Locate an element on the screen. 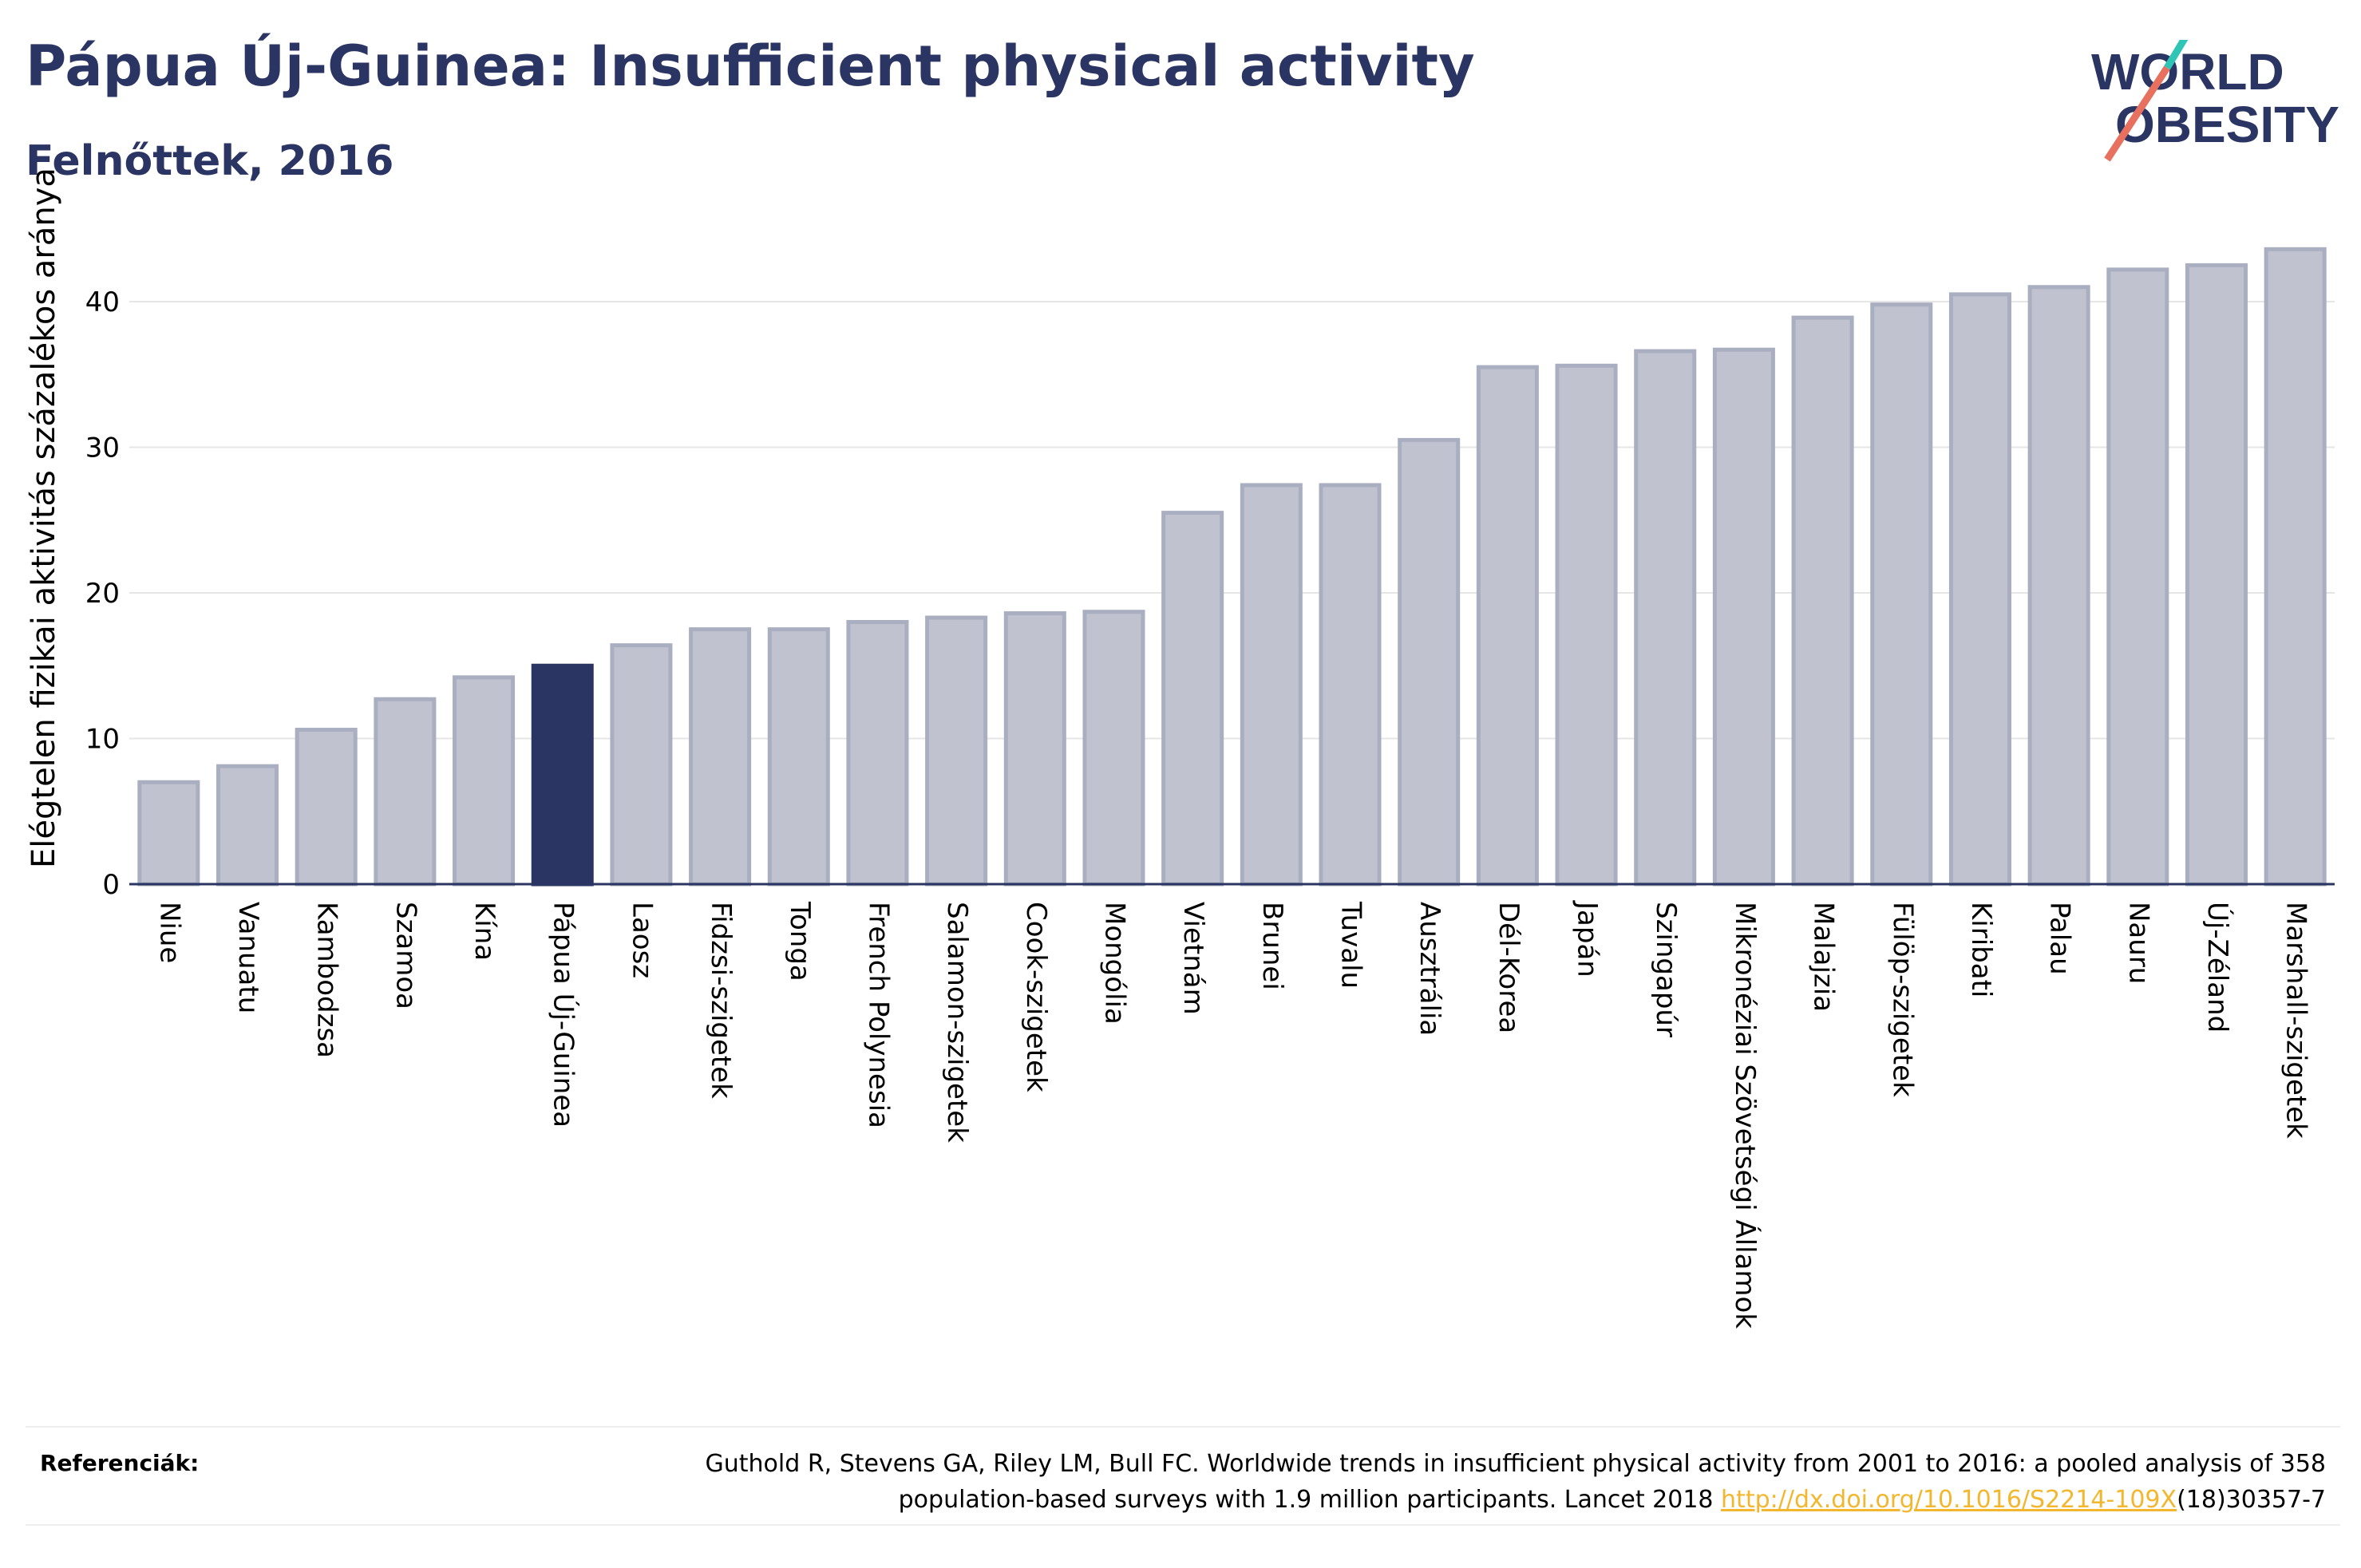 The height and width of the screenshot is (1568, 2361). x-tick-label: Kína is located at coordinates (484, 931).